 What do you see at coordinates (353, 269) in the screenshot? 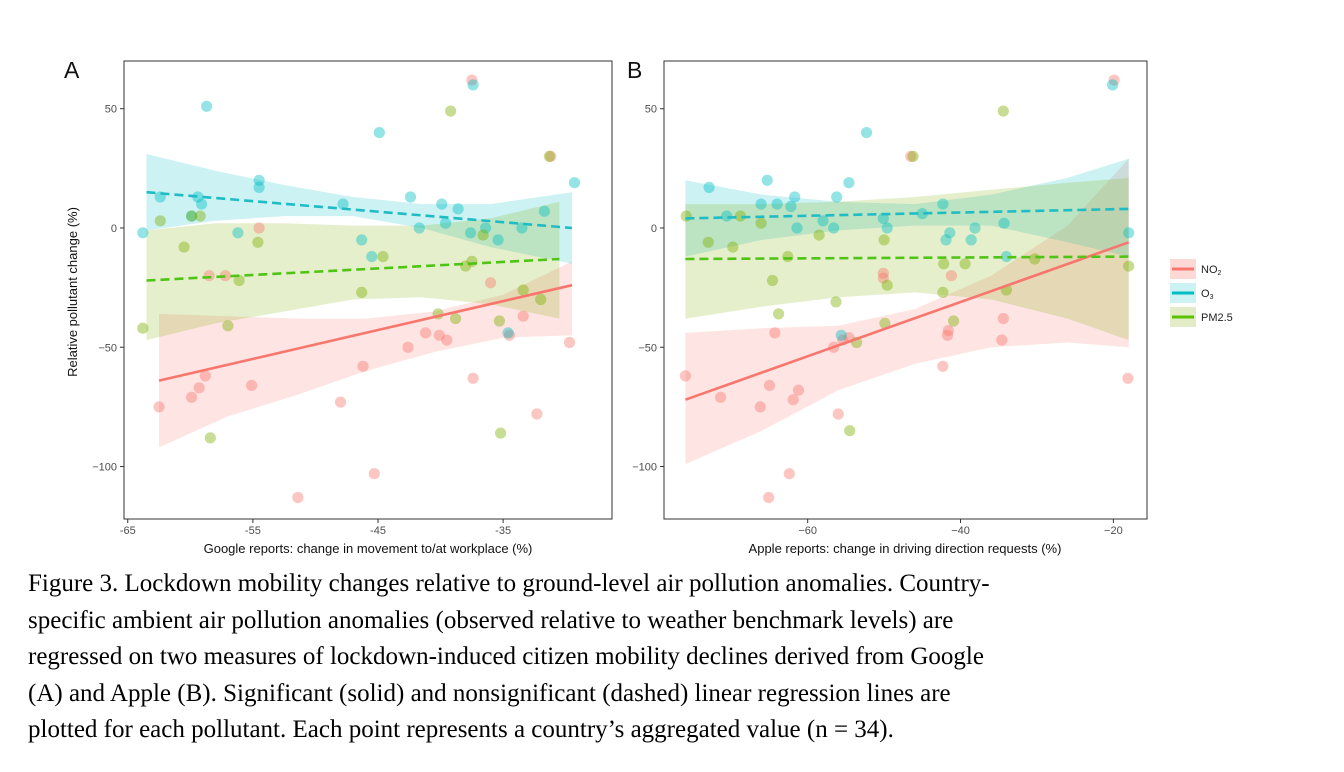
I see `panel-a-fit-line-pm25` at bounding box center [353, 269].